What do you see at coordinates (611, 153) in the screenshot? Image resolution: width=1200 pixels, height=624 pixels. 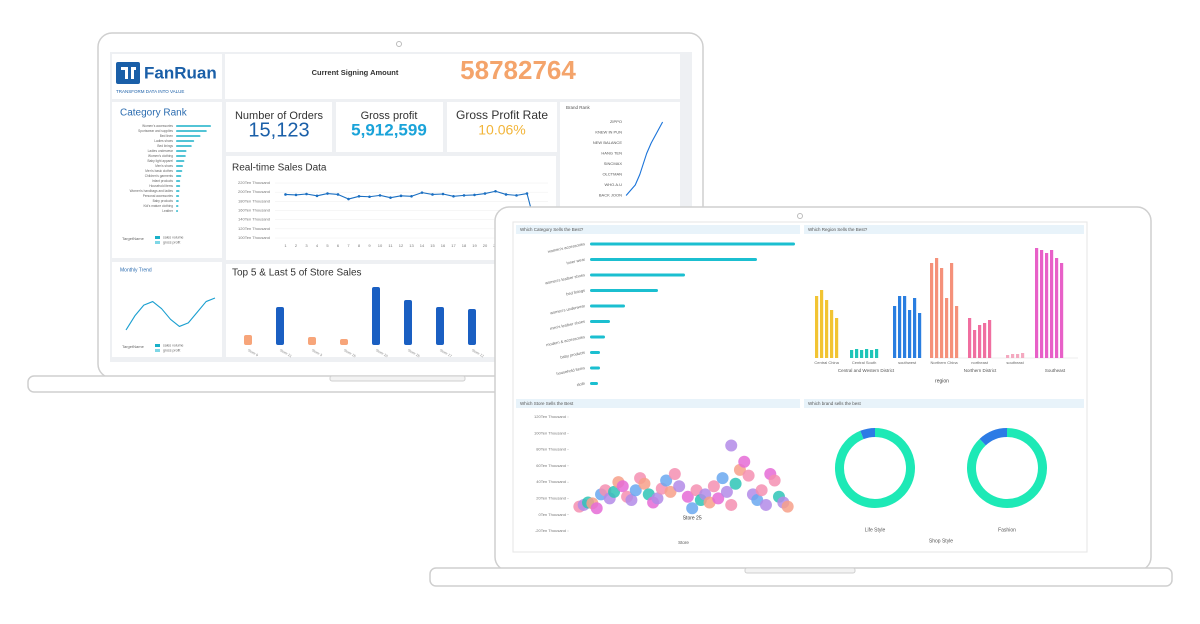 I see `category-label: HANG TEN` at bounding box center [611, 153].